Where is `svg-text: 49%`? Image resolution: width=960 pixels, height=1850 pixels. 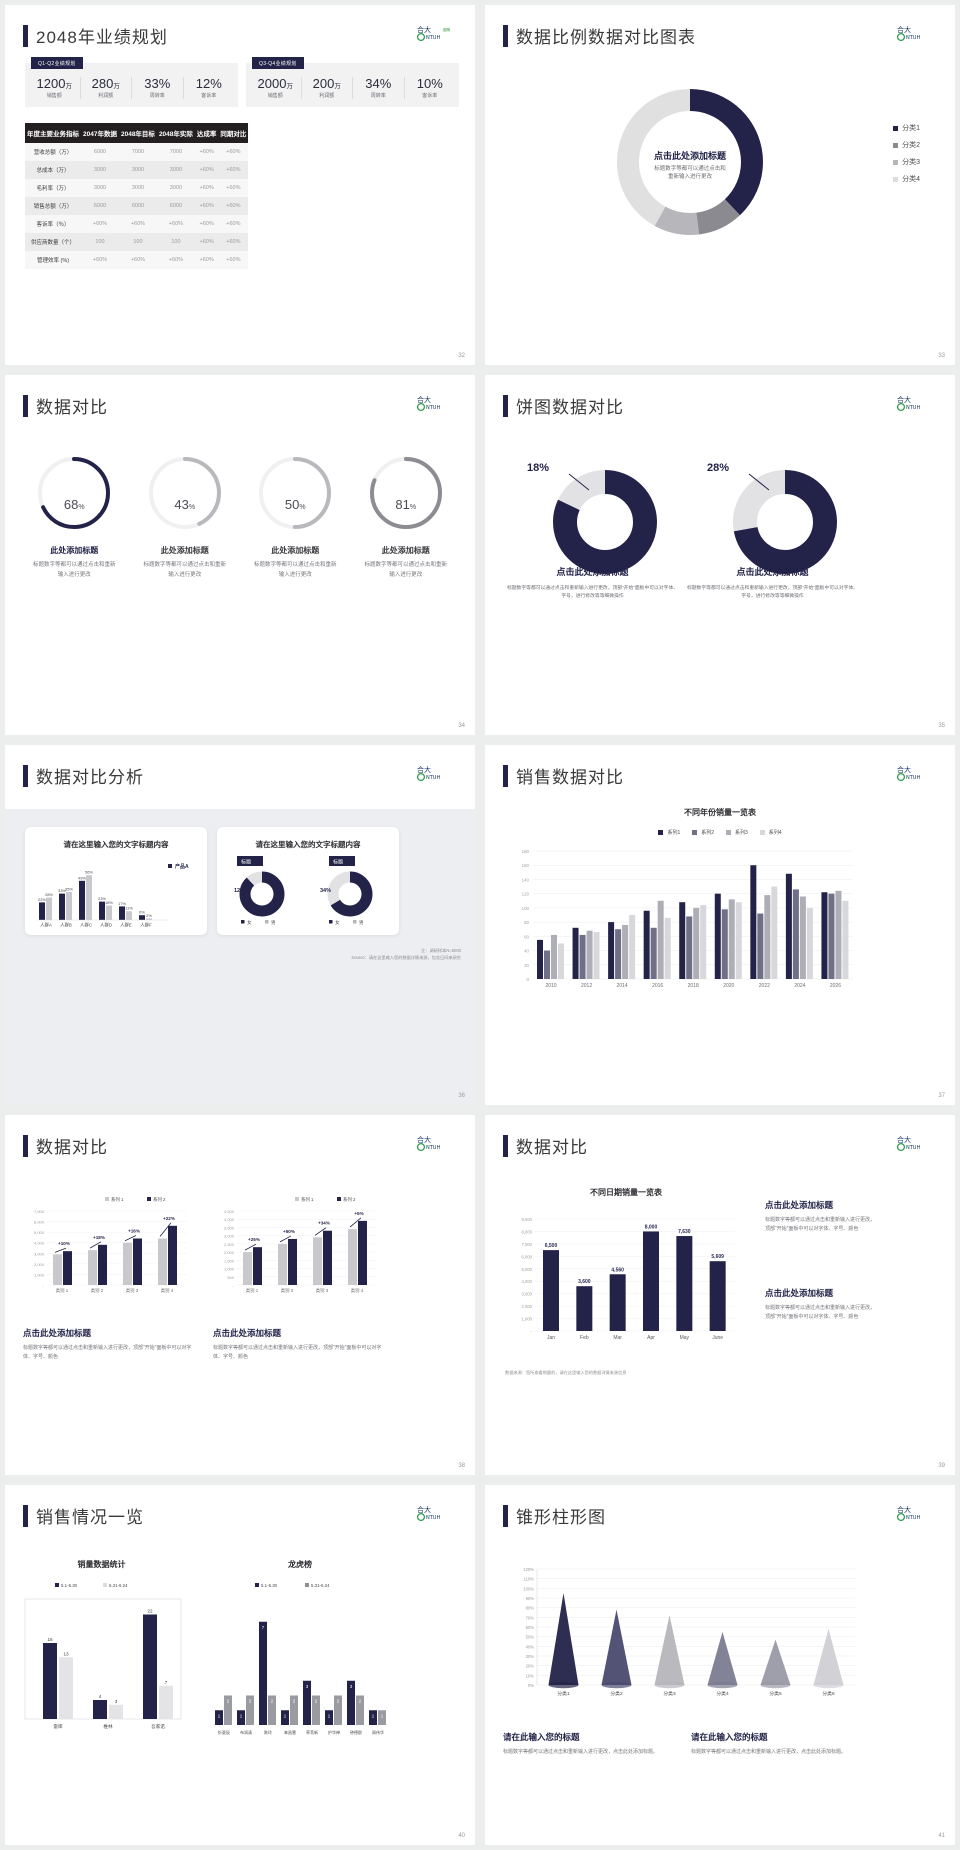 svg-text: 49% is located at coordinates (82, 877).